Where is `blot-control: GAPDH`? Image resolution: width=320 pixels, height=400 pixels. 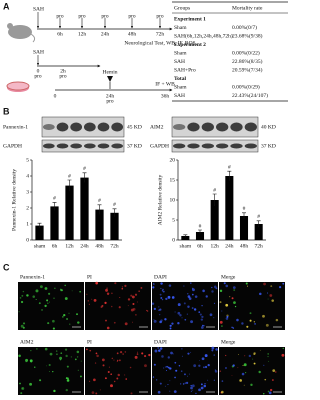 blot-control: GAPDH is located at coordinates (159, 146).